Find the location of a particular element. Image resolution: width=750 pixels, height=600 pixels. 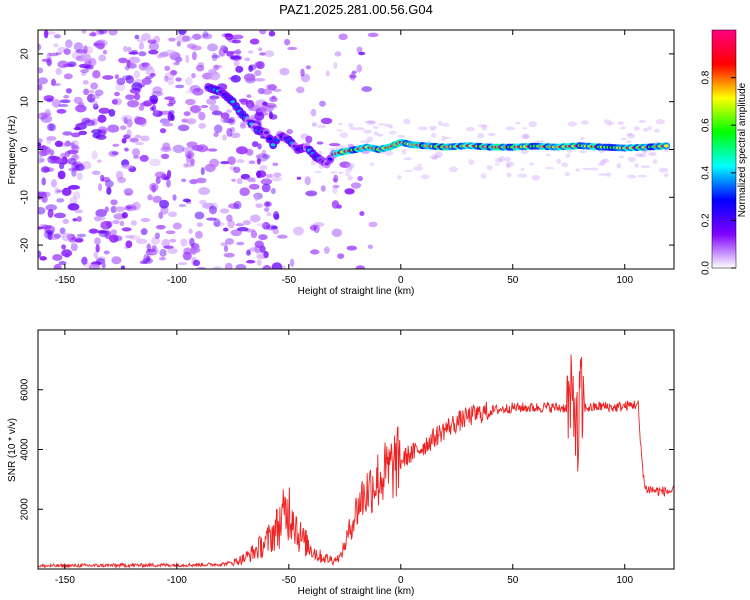

spectrogram-ytick-label: -10 is located at coordinates (25, 197).